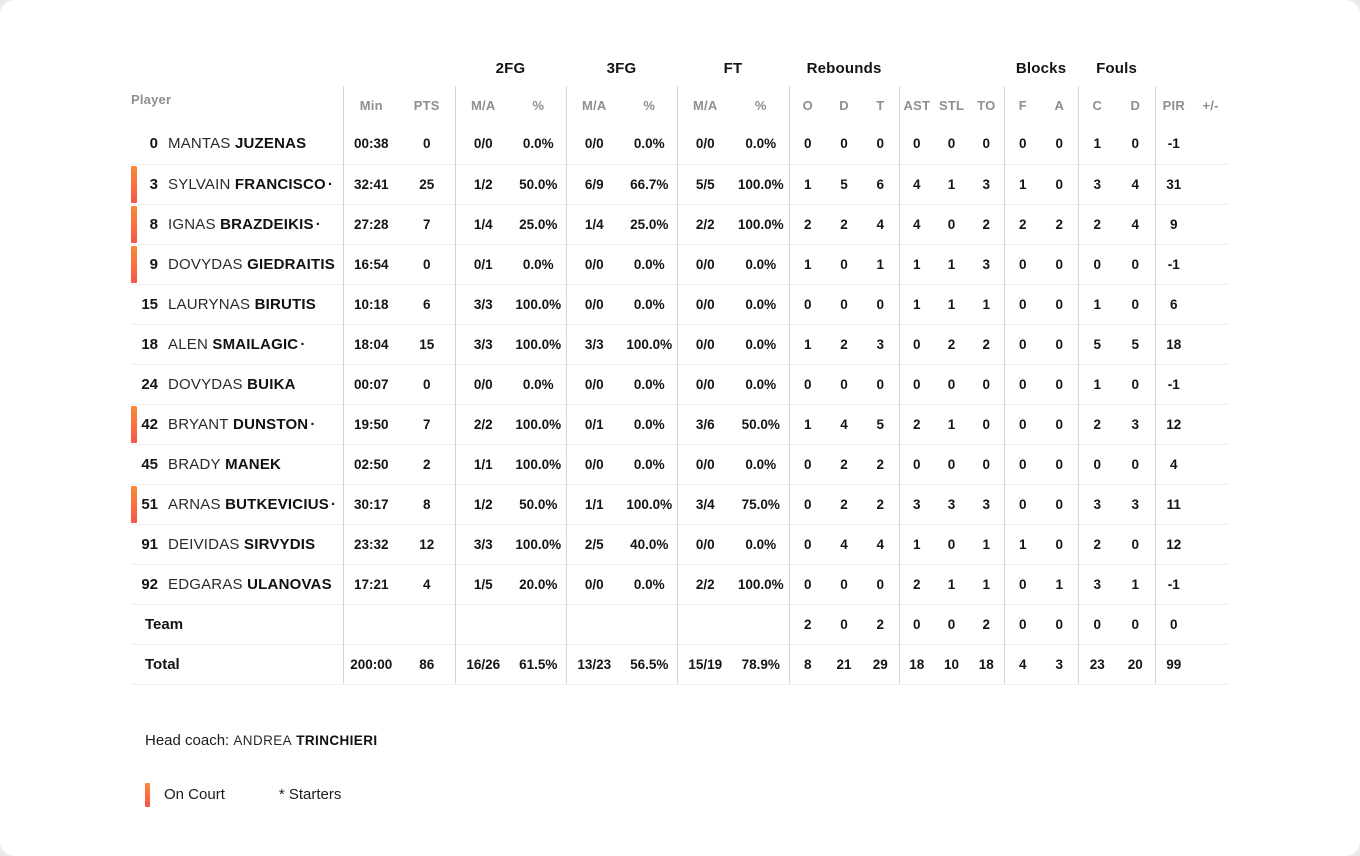 Image resolution: width=1360 pixels, height=856 pixels. What do you see at coordinates (482, 303) in the screenshot?
I see `2fg-ma-cell: 3/3` at bounding box center [482, 303].